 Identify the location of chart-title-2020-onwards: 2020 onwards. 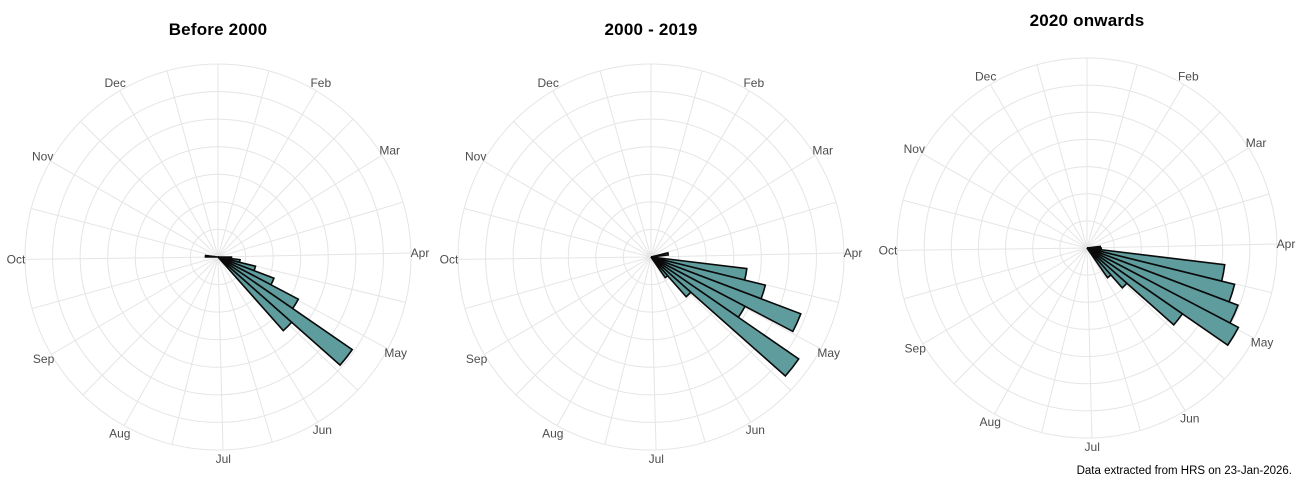
(1087, 20).